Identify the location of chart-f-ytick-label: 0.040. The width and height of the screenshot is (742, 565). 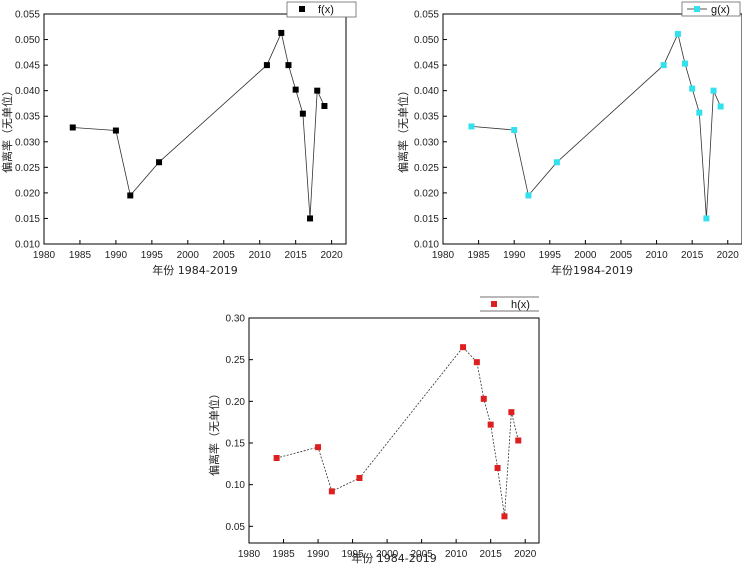
(27, 91).